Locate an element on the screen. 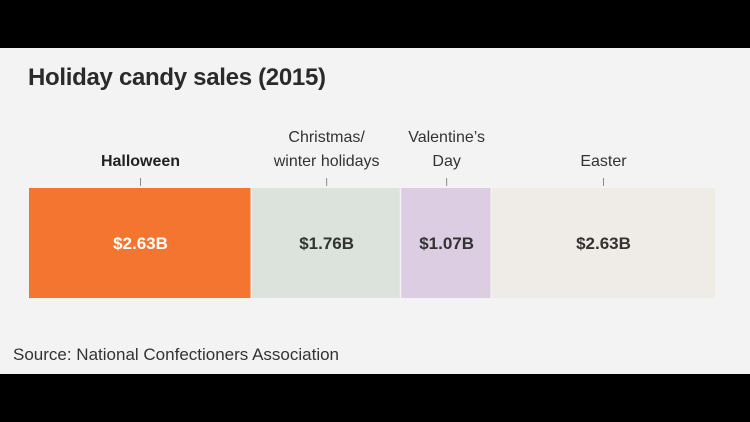 This screenshot has width=750, height=422. value-label-halloween: $2.63B is located at coordinates (140, 243).